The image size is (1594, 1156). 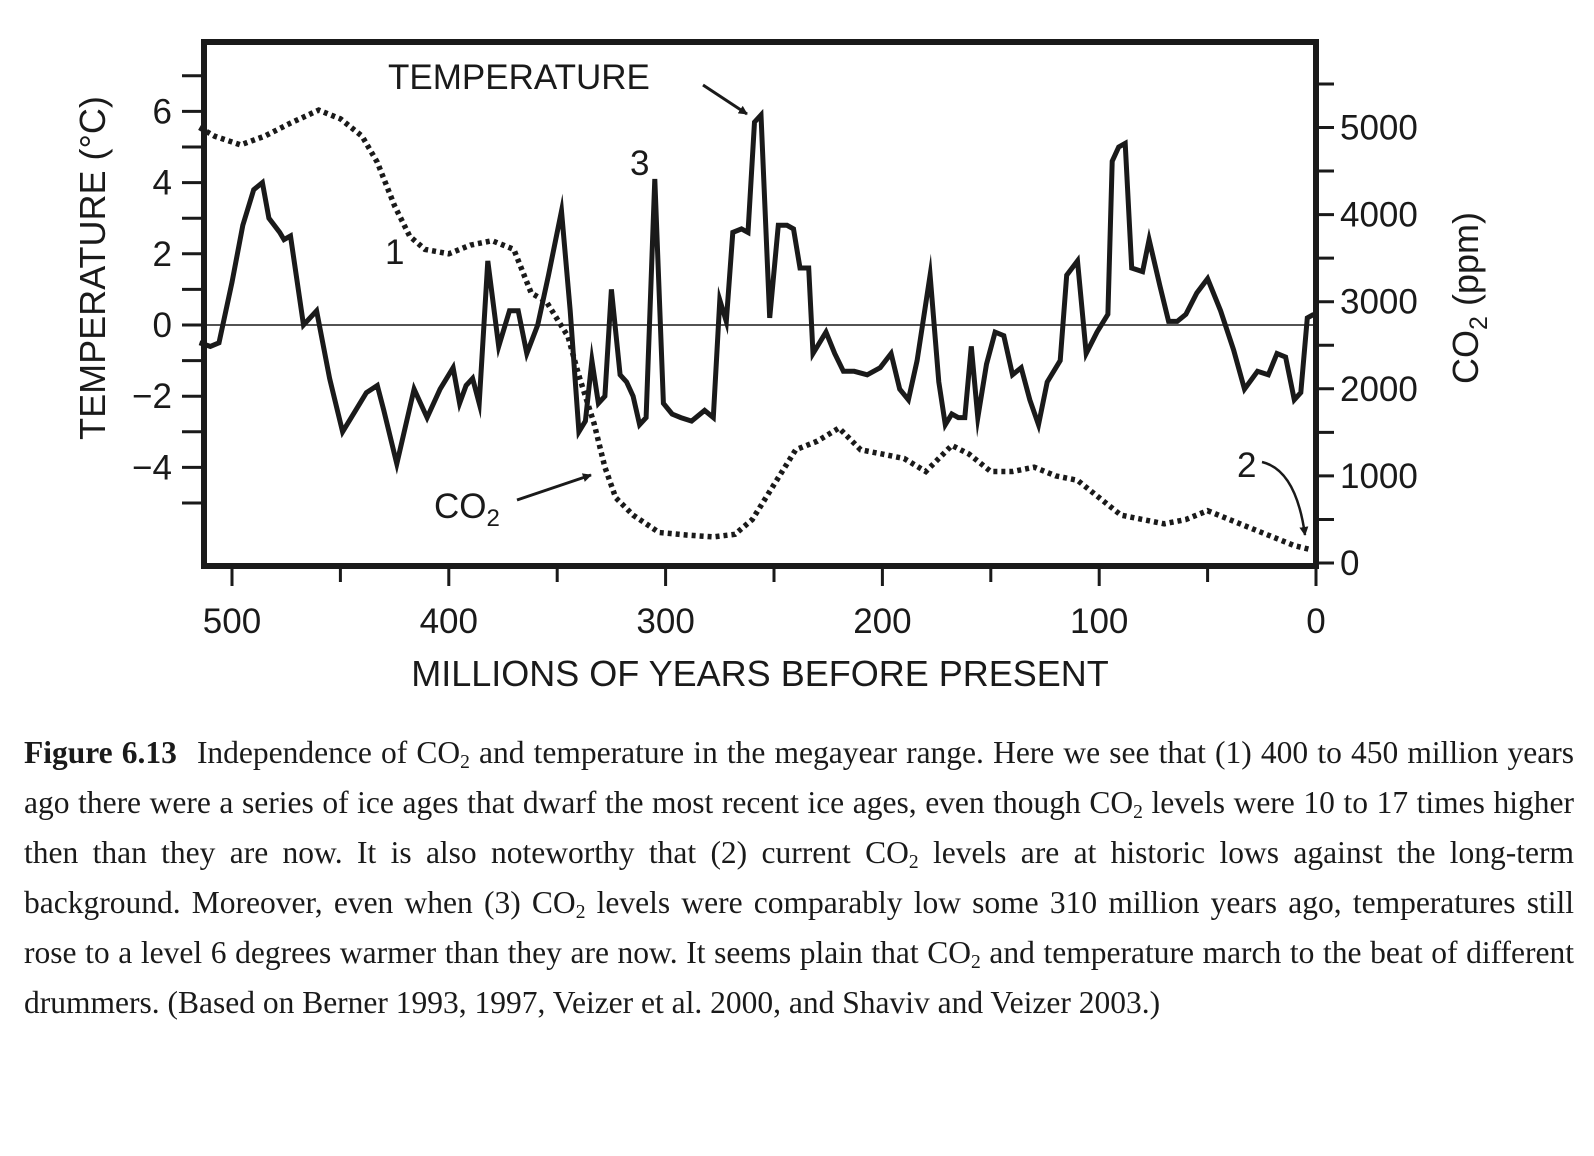 I want to click on right-tick-label: 3000, so click(x=1379, y=302).